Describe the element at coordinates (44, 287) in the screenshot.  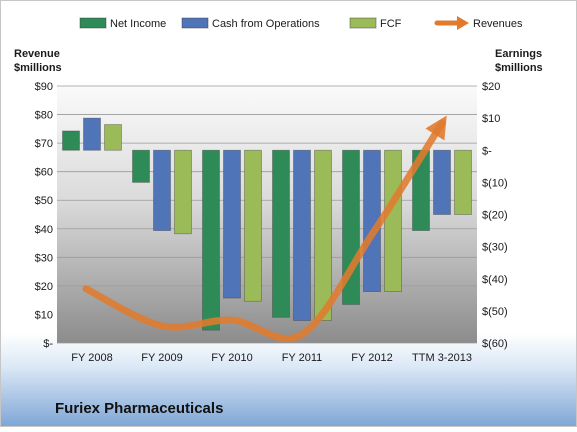
I see `left-tick-label: $20` at that location.